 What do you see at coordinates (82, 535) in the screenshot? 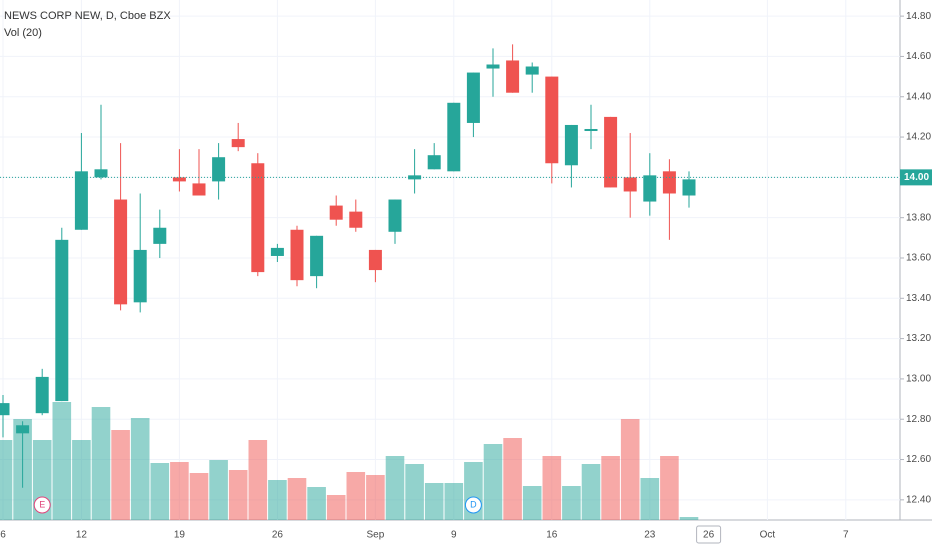
I see `x-tick-label: 12` at bounding box center [82, 535].